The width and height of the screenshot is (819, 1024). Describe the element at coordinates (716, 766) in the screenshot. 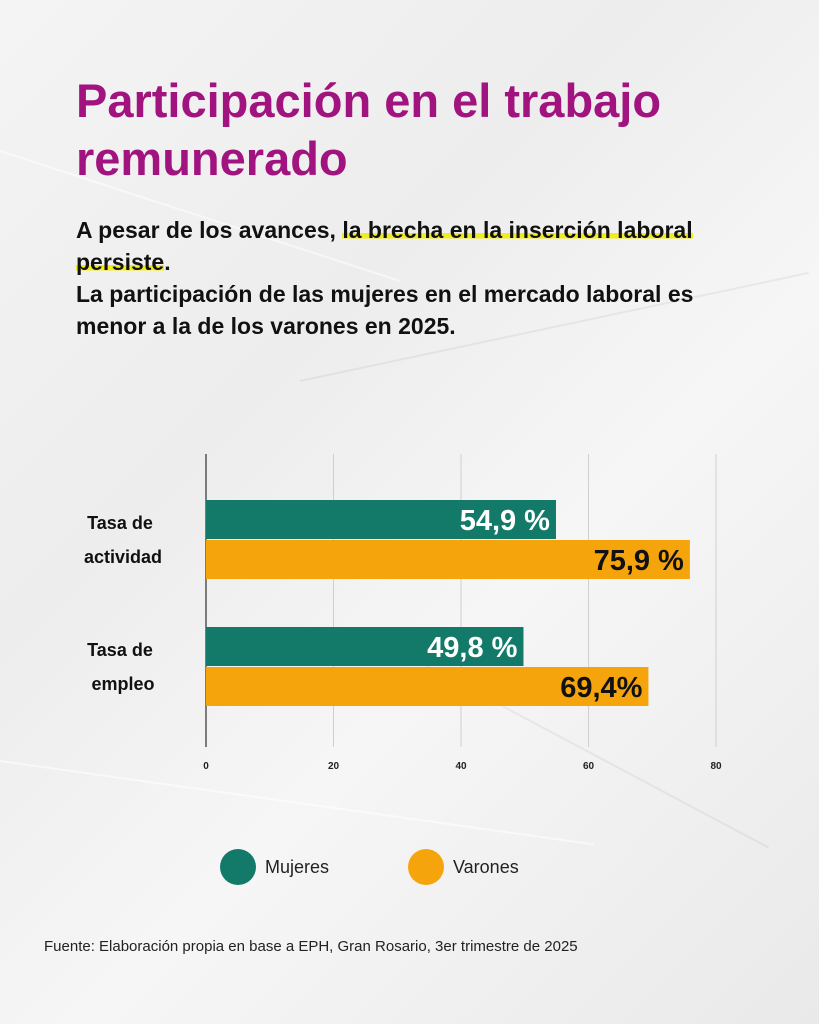

I see `x-tick-label: 80` at that location.